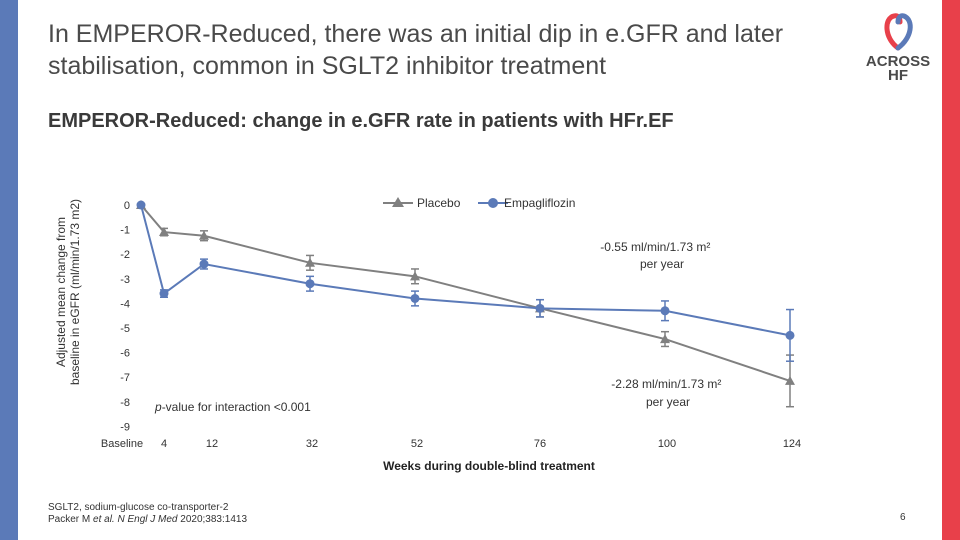 The width and height of the screenshot is (960, 540). What do you see at coordinates (125, 231) in the screenshot?
I see `y-tick-label: -1` at bounding box center [125, 231].